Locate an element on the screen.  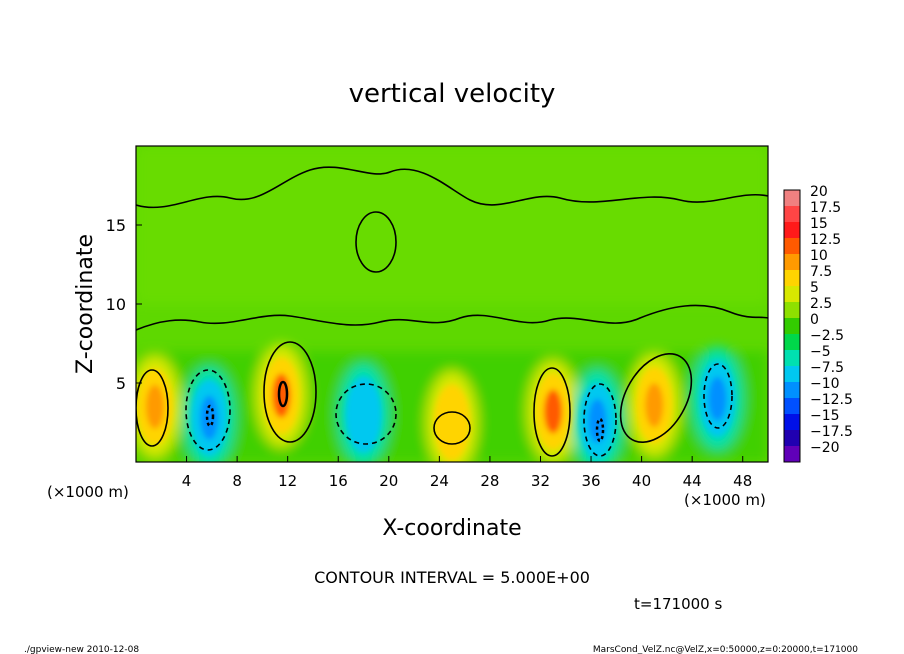
colorbar-label-2: 15 is located at coordinates (819, 224).